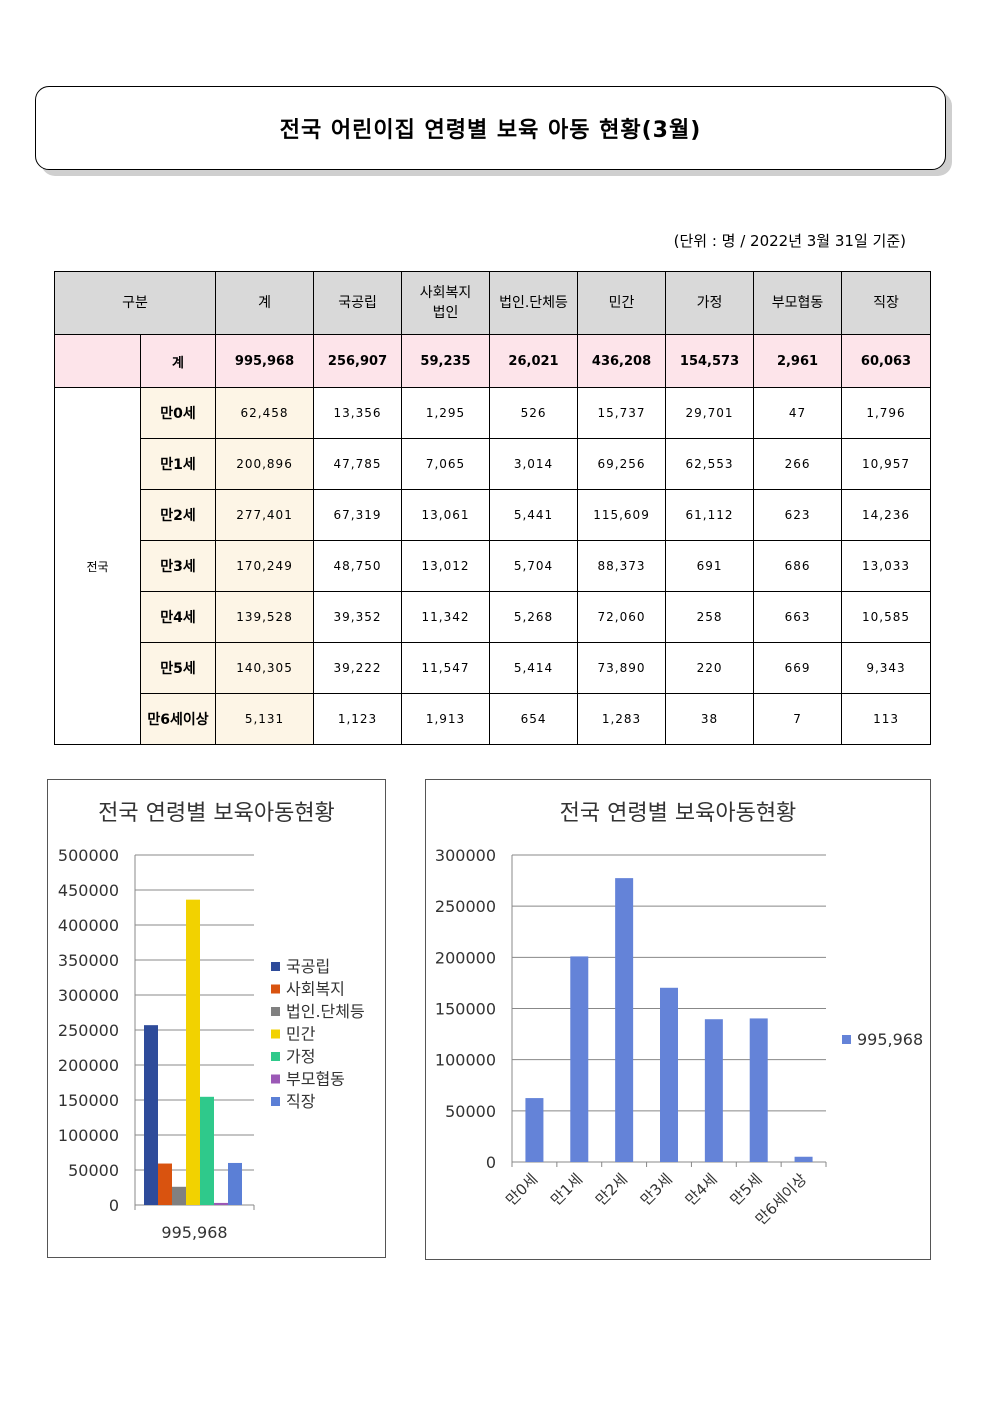  Describe the element at coordinates (88, 960) in the screenshot. I see `y-tick-label: 350000` at that location.